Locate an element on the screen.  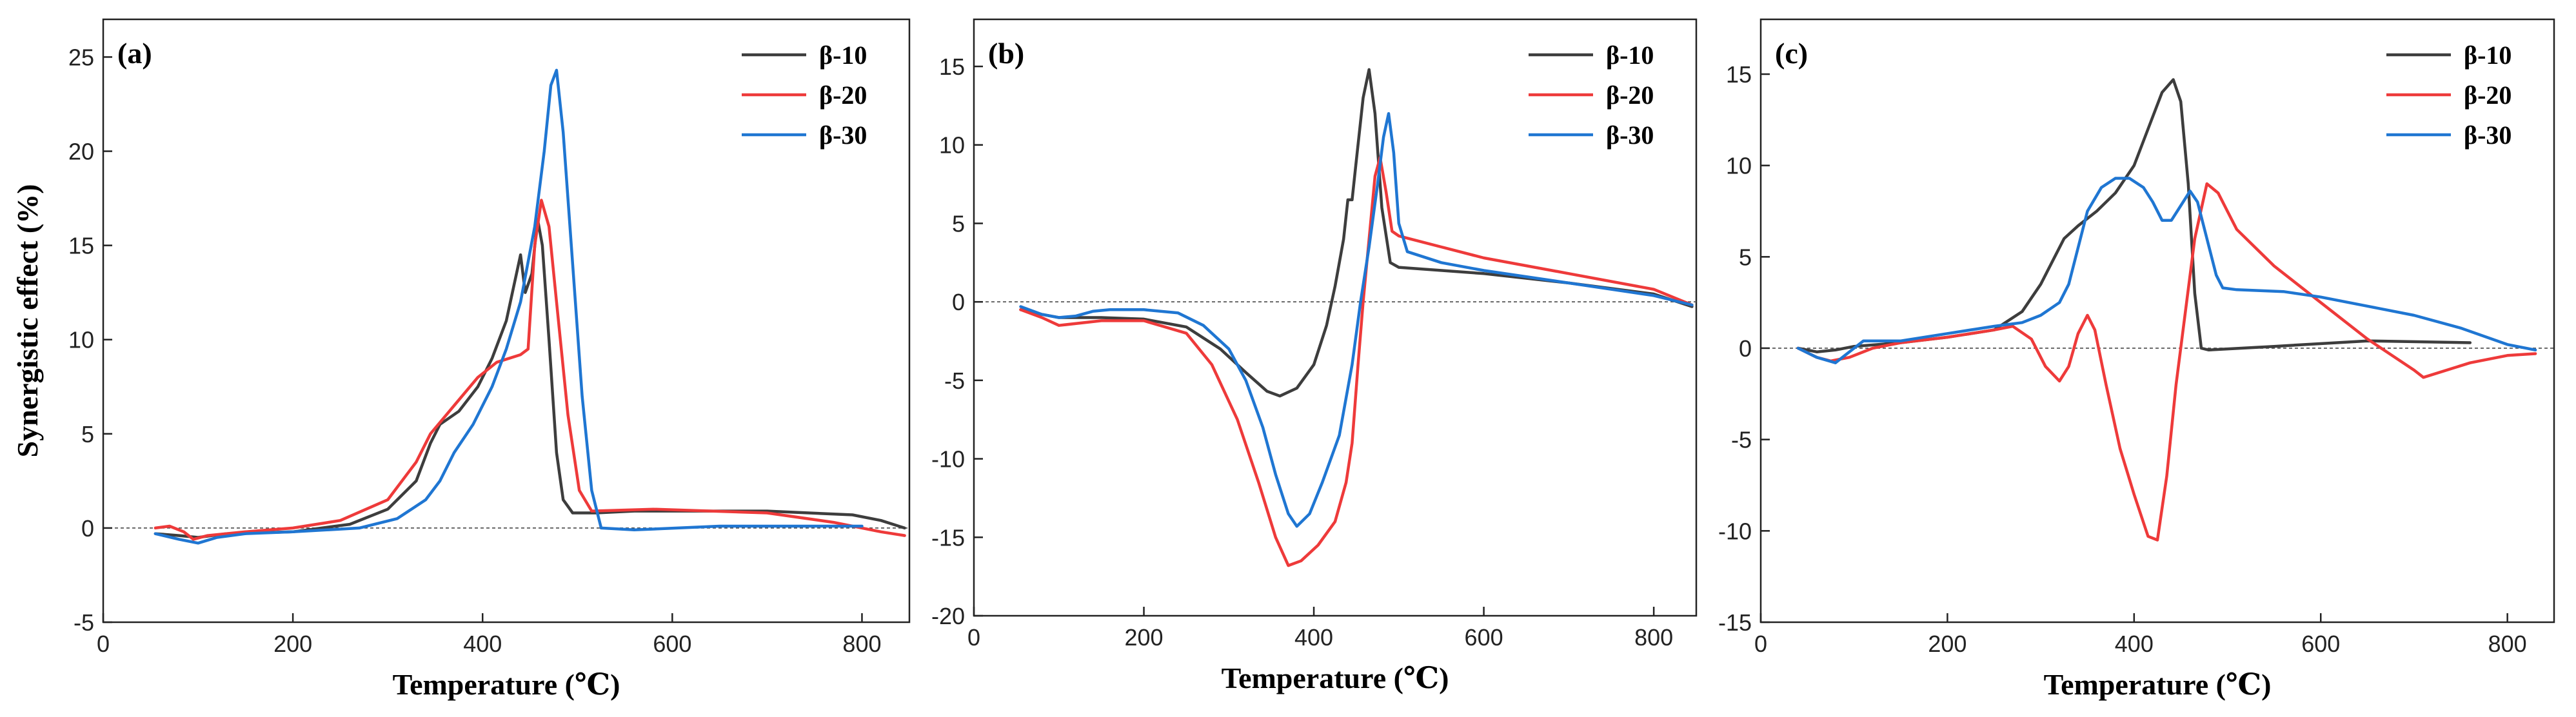
y-tick-label: 20 is located at coordinates (81, 152).